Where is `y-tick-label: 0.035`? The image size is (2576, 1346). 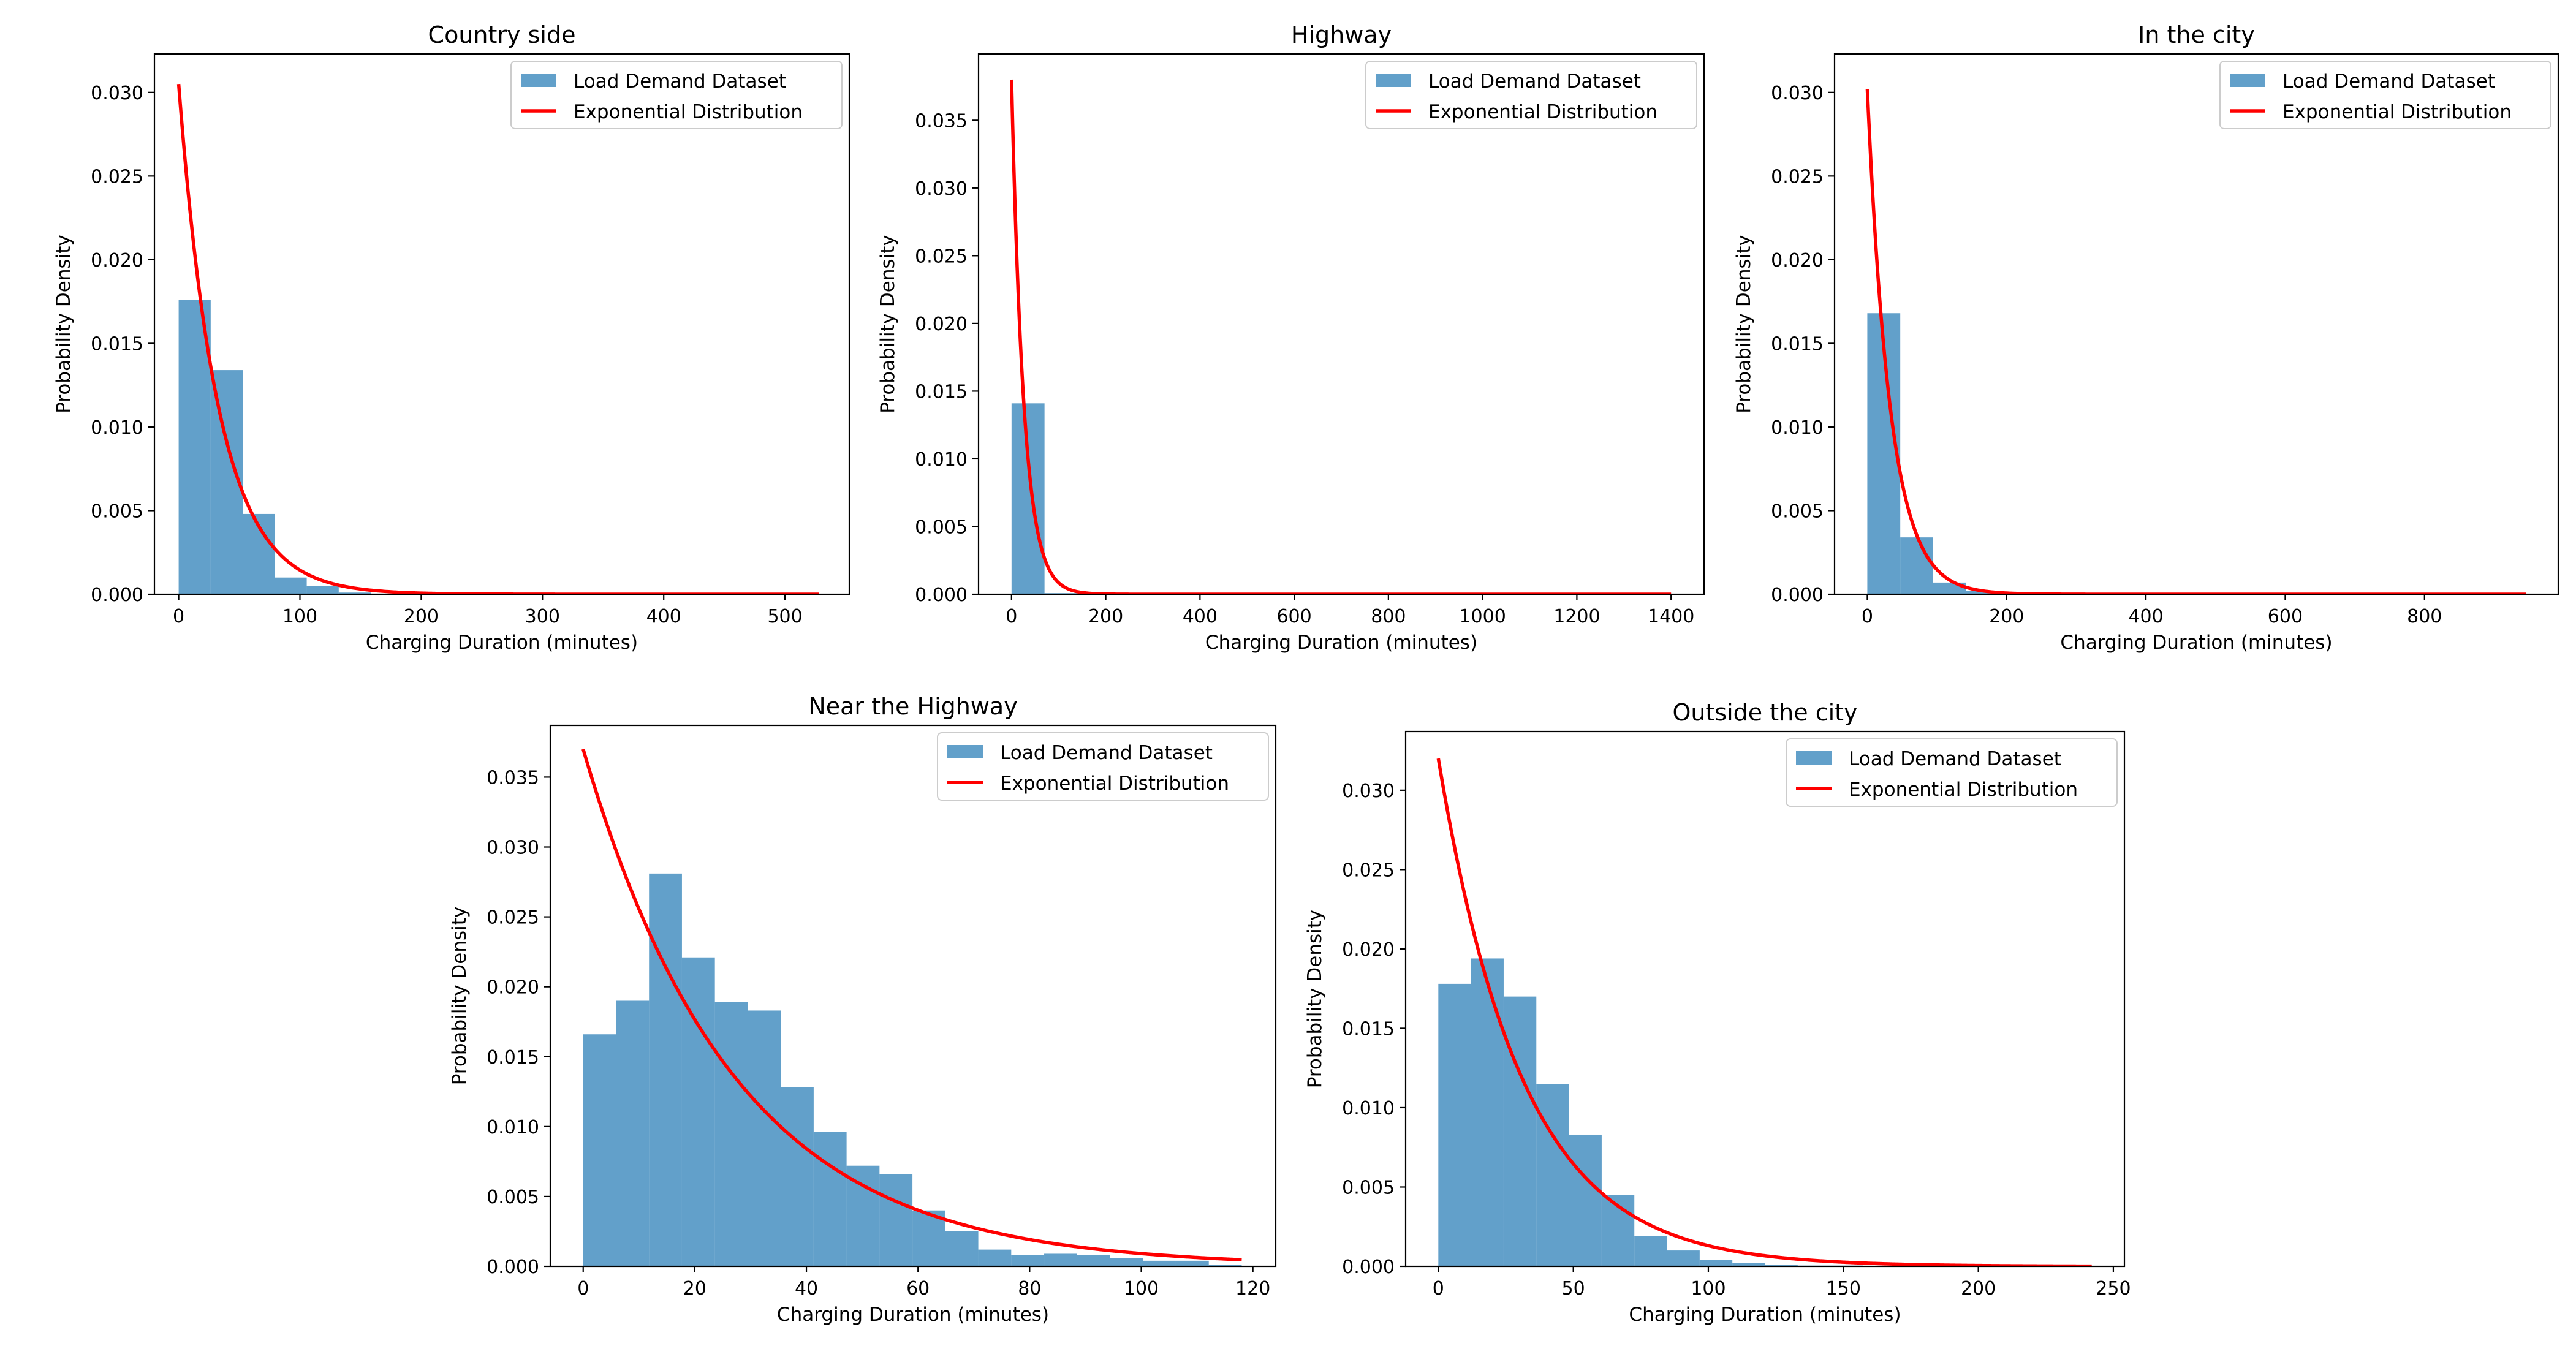
y-tick-label: 0.035 is located at coordinates (942, 121).